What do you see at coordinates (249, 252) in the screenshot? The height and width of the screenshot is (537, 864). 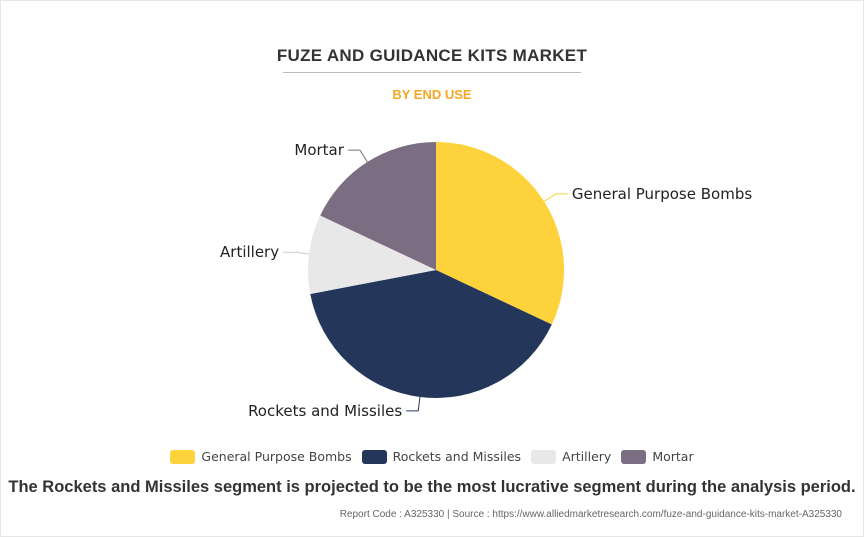 I see `slice-label: Artillery` at bounding box center [249, 252].